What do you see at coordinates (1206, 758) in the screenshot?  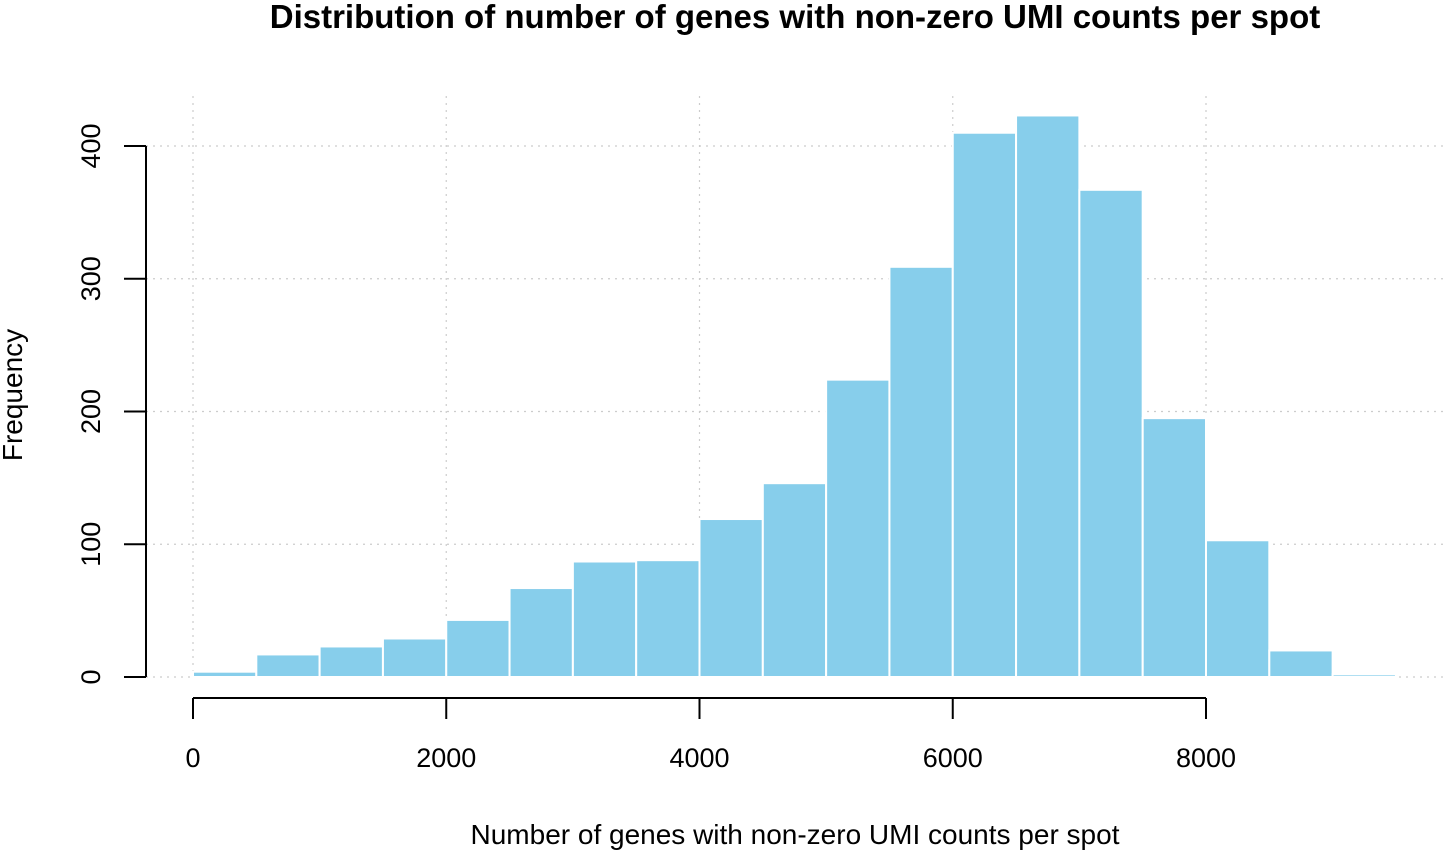 I see `x-tick-label: 8000` at bounding box center [1206, 758].